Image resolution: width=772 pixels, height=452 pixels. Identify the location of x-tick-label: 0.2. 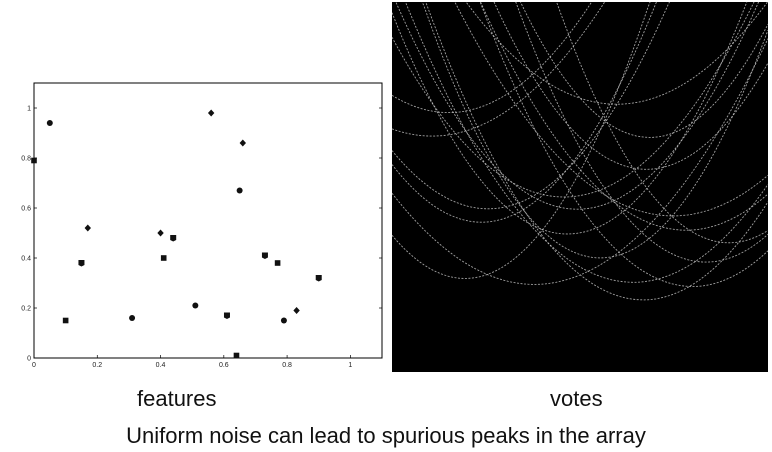
(97, 365).